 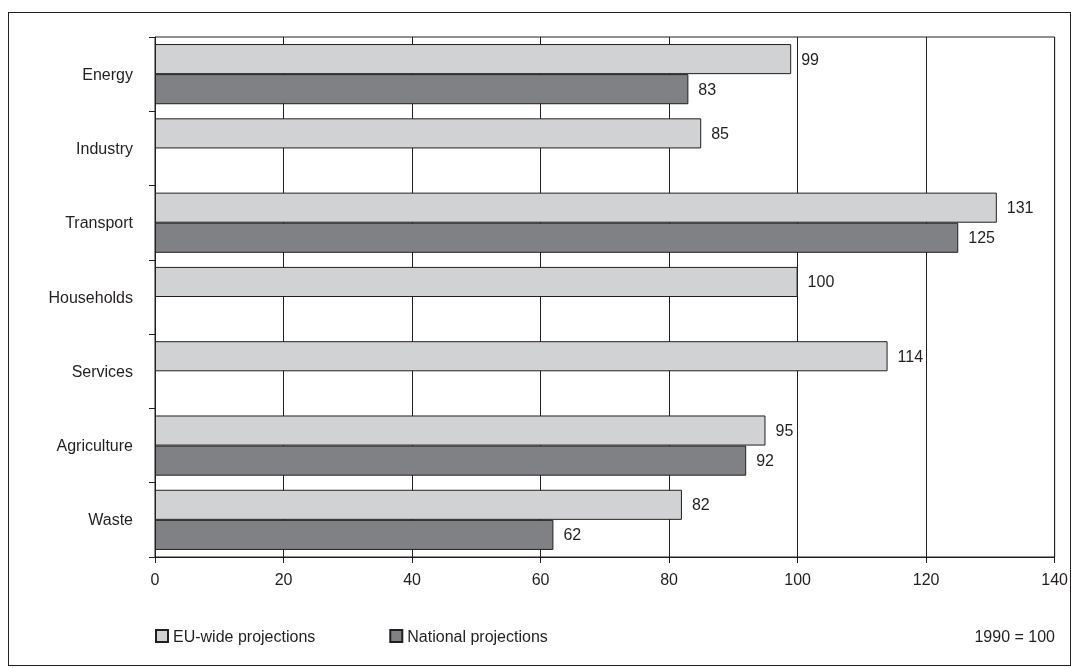 What do you see at coordinates (1055, 579) in the screenshot?
I see `x-tick-label: 140` at bounding box center [1055, 579].